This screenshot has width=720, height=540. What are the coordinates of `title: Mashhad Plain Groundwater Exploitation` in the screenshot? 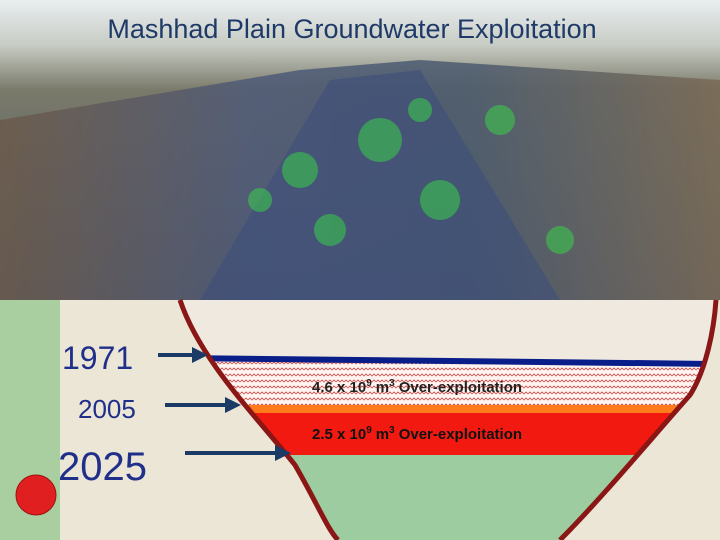 It's located at (351, 29).